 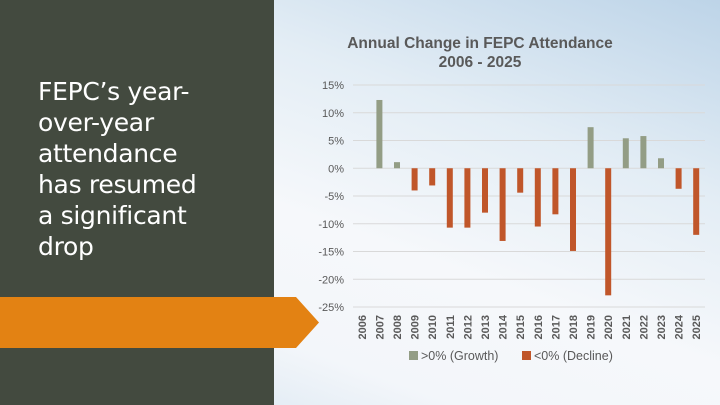 I want to click on headline-line: has resumed, so click(x=117, y=184).